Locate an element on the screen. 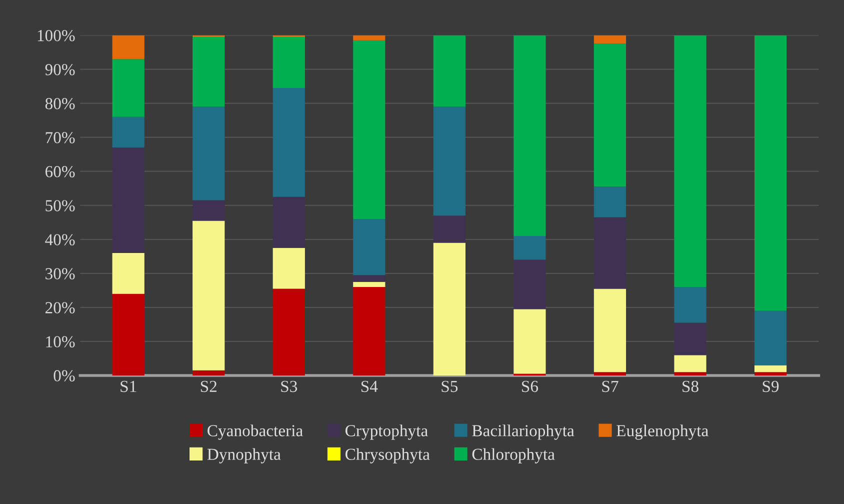 The image size is (844, 504). x-tick-label: S3 is located at coordinates (289, 386).